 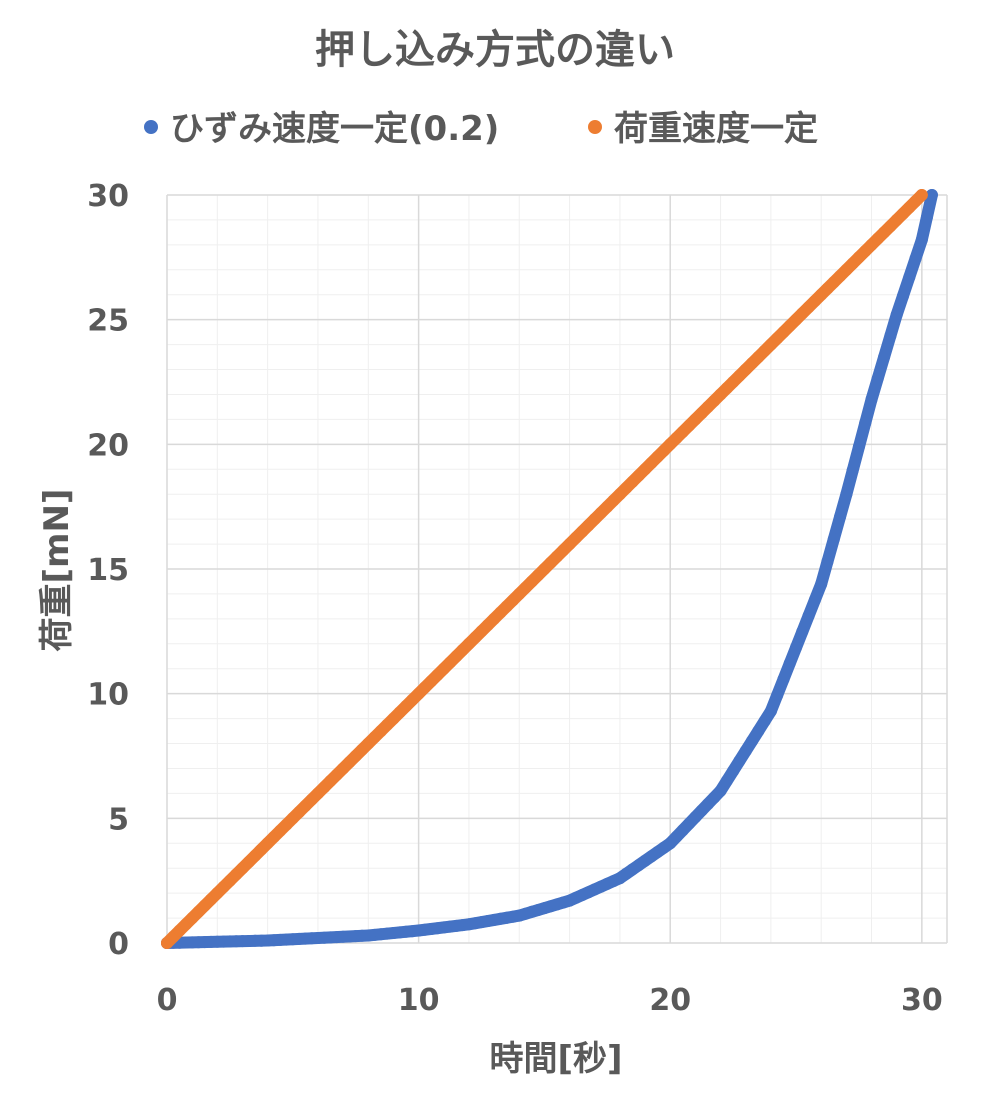 What do you see at coordinates (334, 129) in the screenshot?
I see `legend-label-strain-rate: ひずみ速度一定(0.2)` at bounding box center [334, 129].